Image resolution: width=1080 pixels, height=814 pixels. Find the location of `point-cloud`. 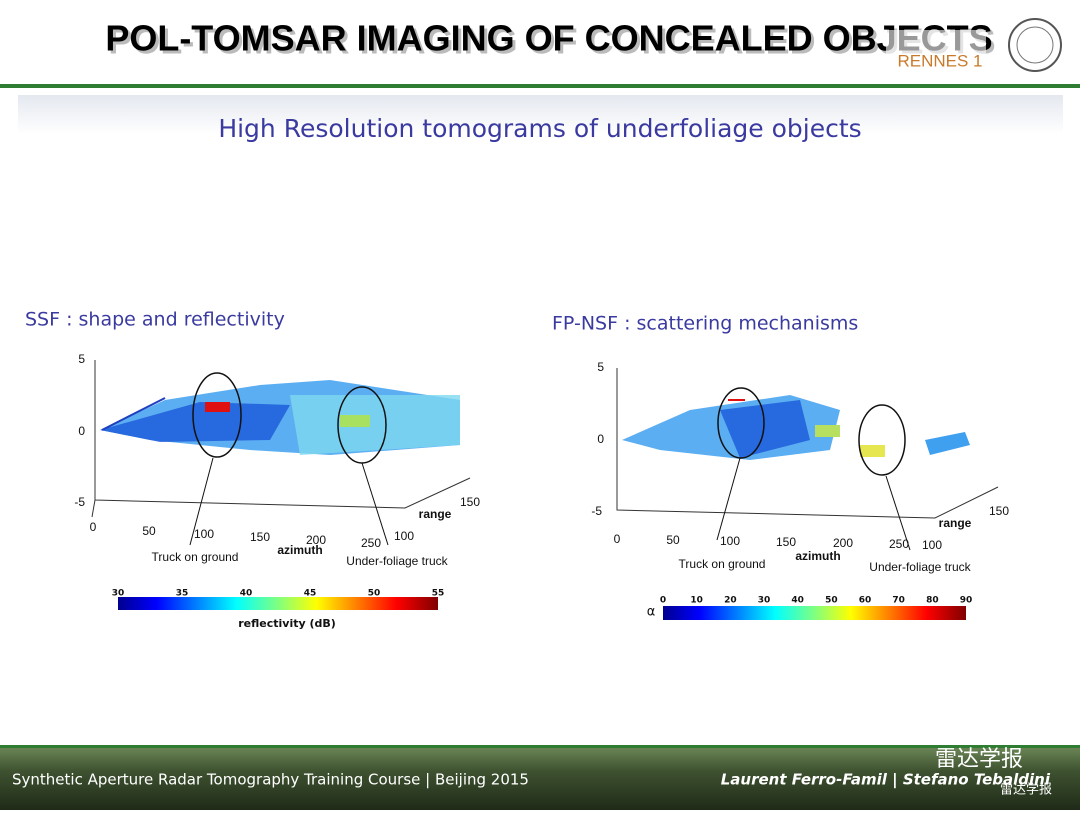

point-cloud is located at coordinates (947, 443).